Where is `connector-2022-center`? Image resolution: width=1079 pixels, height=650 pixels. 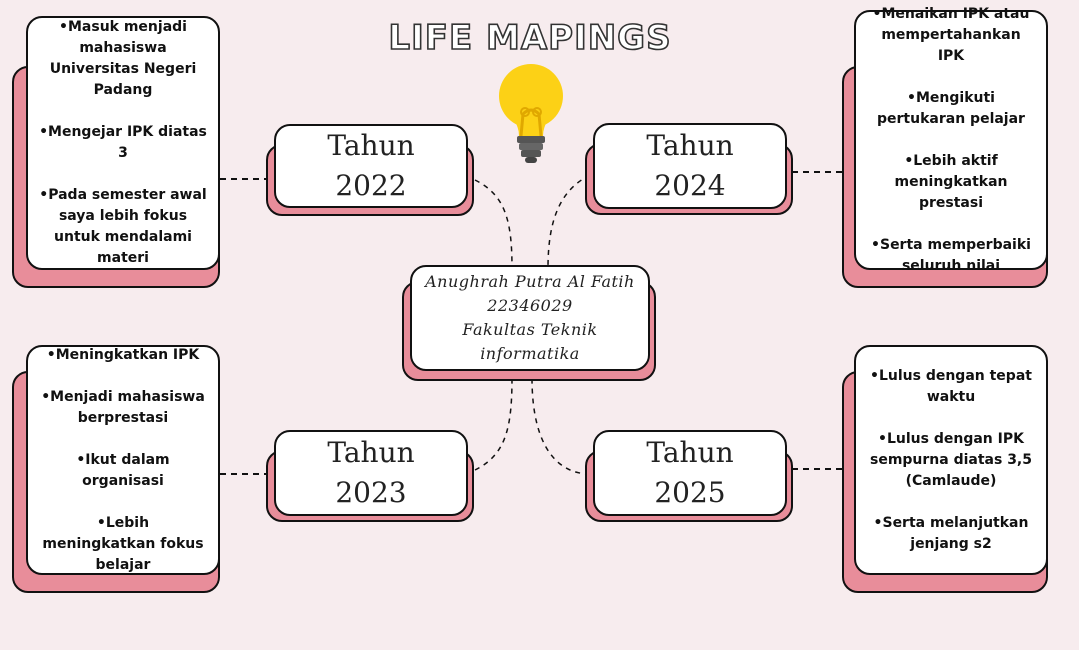
connector-2022-center is located at coordinates (493, 224).